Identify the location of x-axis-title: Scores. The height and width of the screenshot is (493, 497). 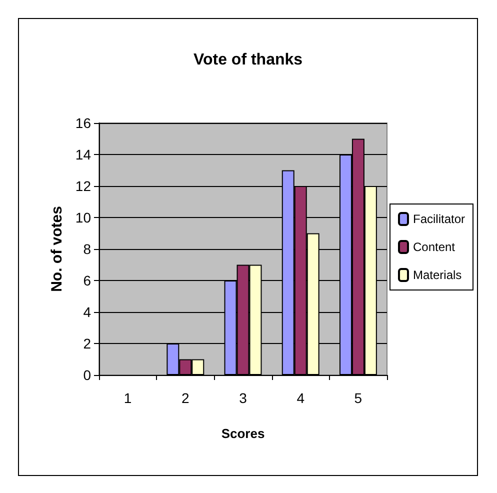
(243, 433).